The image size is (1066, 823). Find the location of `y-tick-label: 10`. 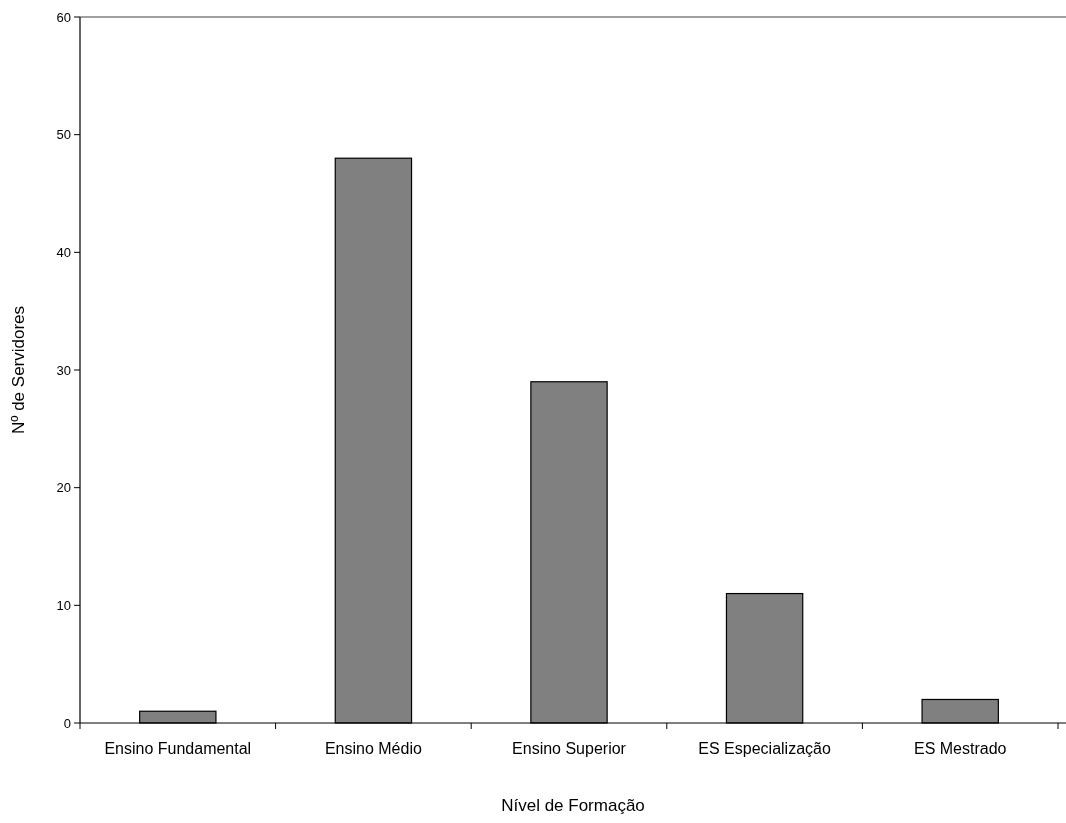

y-tick-label: 10 is located at coordinates (63, 605).